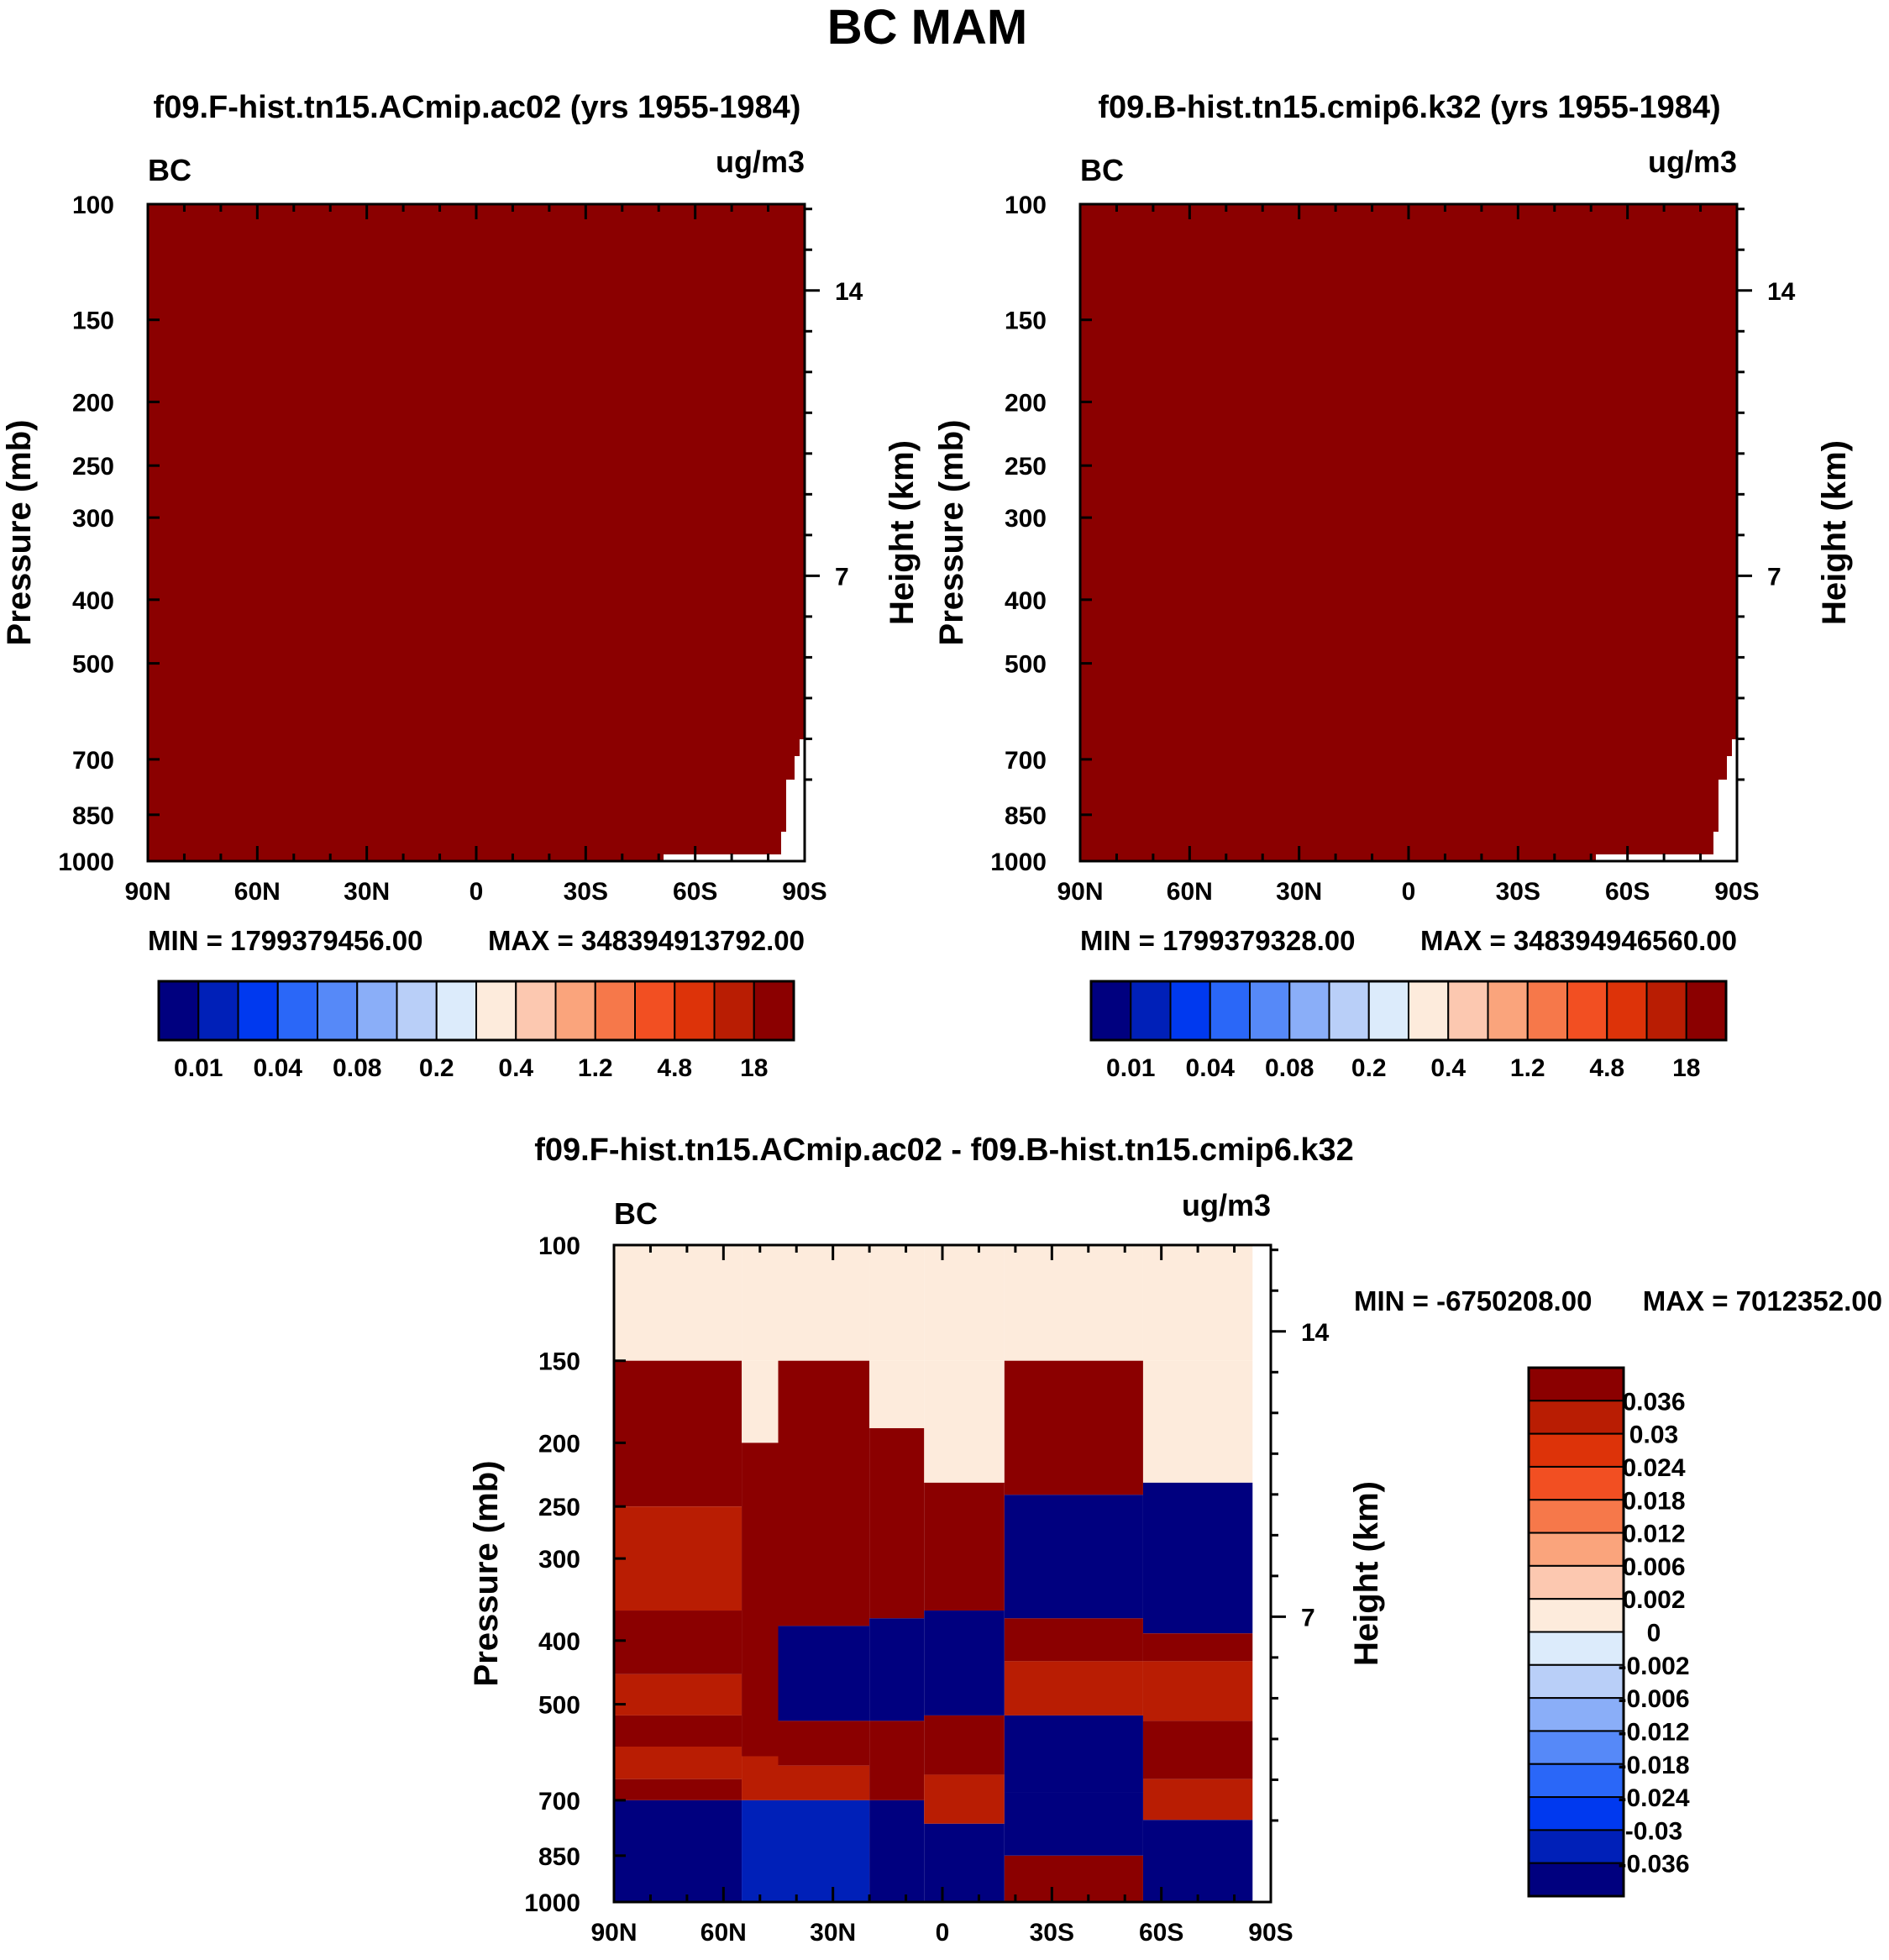  I want to click on colorbar-label: 0.006, so click(1653, 1567).